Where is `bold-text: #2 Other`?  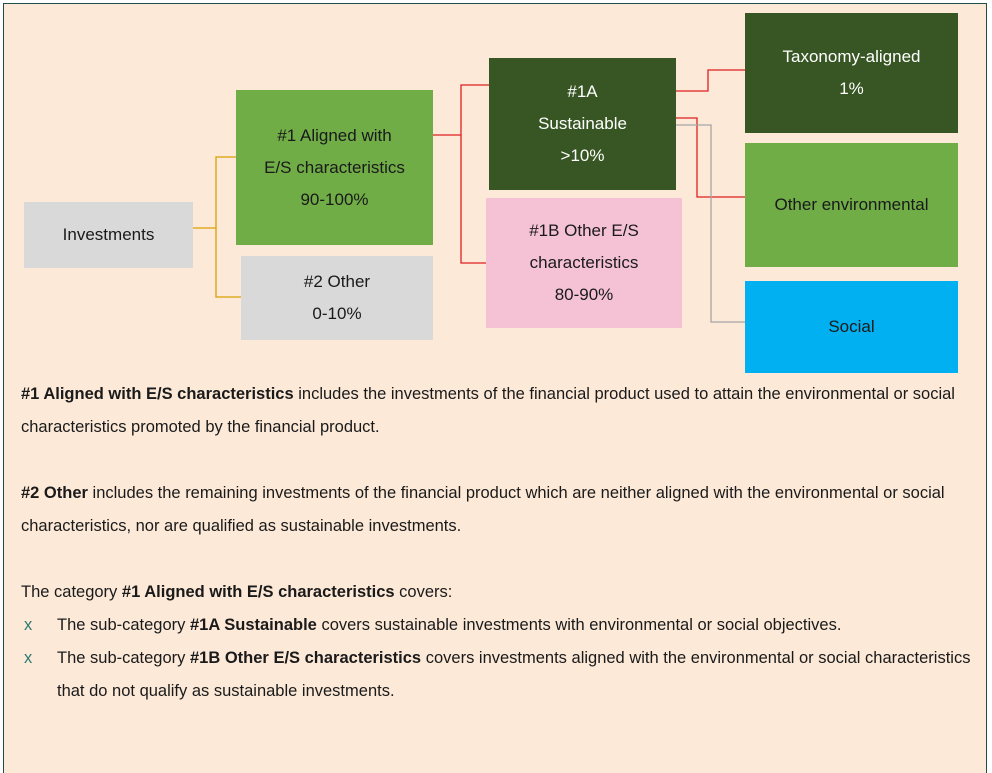 bold-text: #2 Other is located at coordinates (54, 493).